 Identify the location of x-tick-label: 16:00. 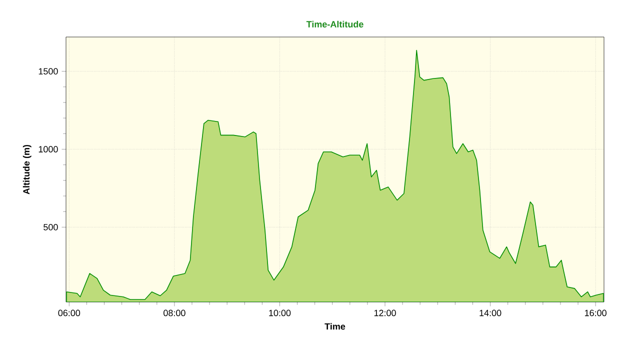
(595, 313).